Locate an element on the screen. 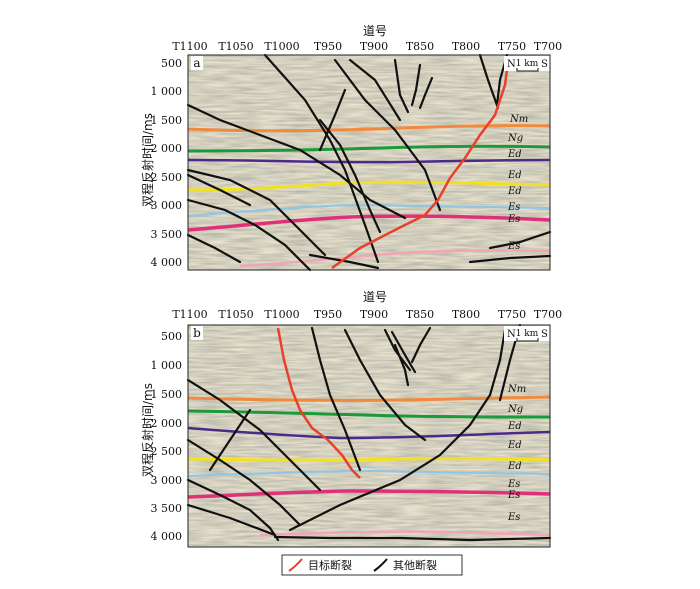 This screenshot has height=589, width=700. horizon-label: Nm is located at coordinates (516, 389).